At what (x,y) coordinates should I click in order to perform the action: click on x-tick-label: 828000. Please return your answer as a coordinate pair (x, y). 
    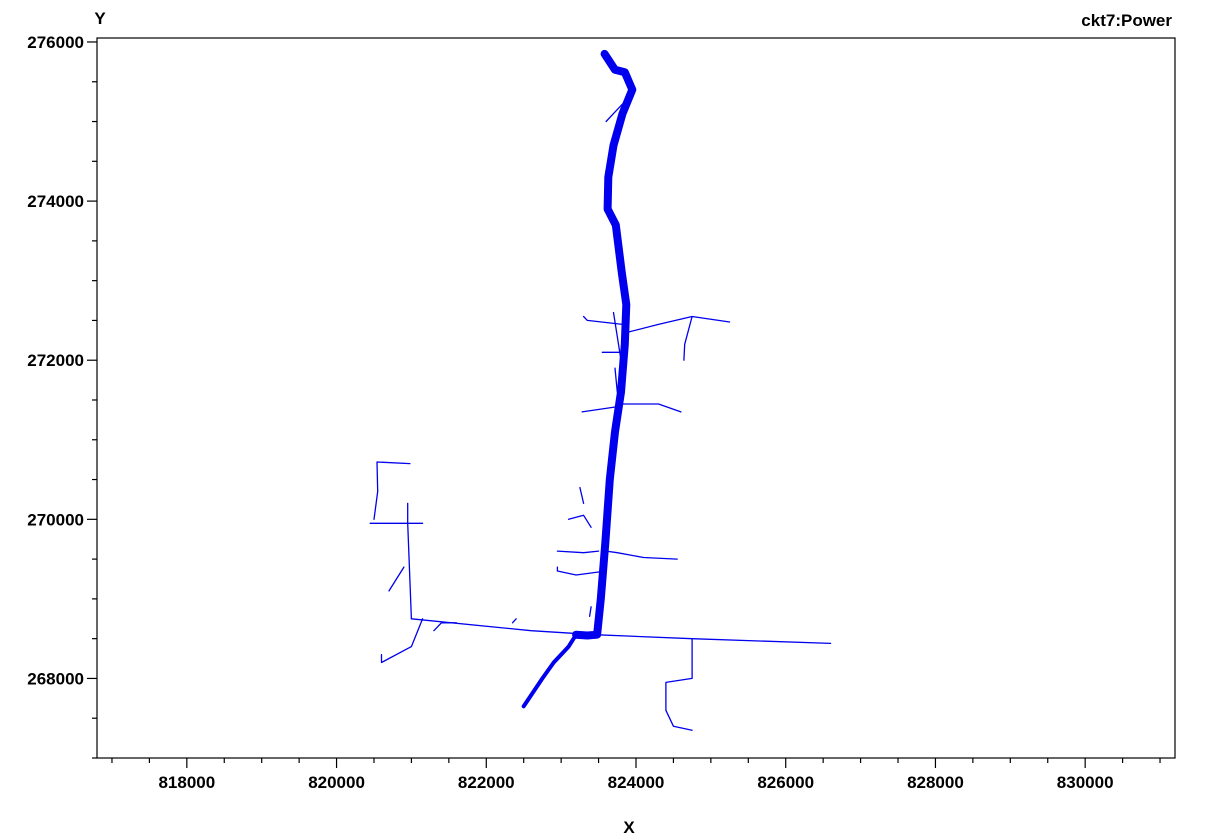
    Looking at the image, I should click on (935, 782).